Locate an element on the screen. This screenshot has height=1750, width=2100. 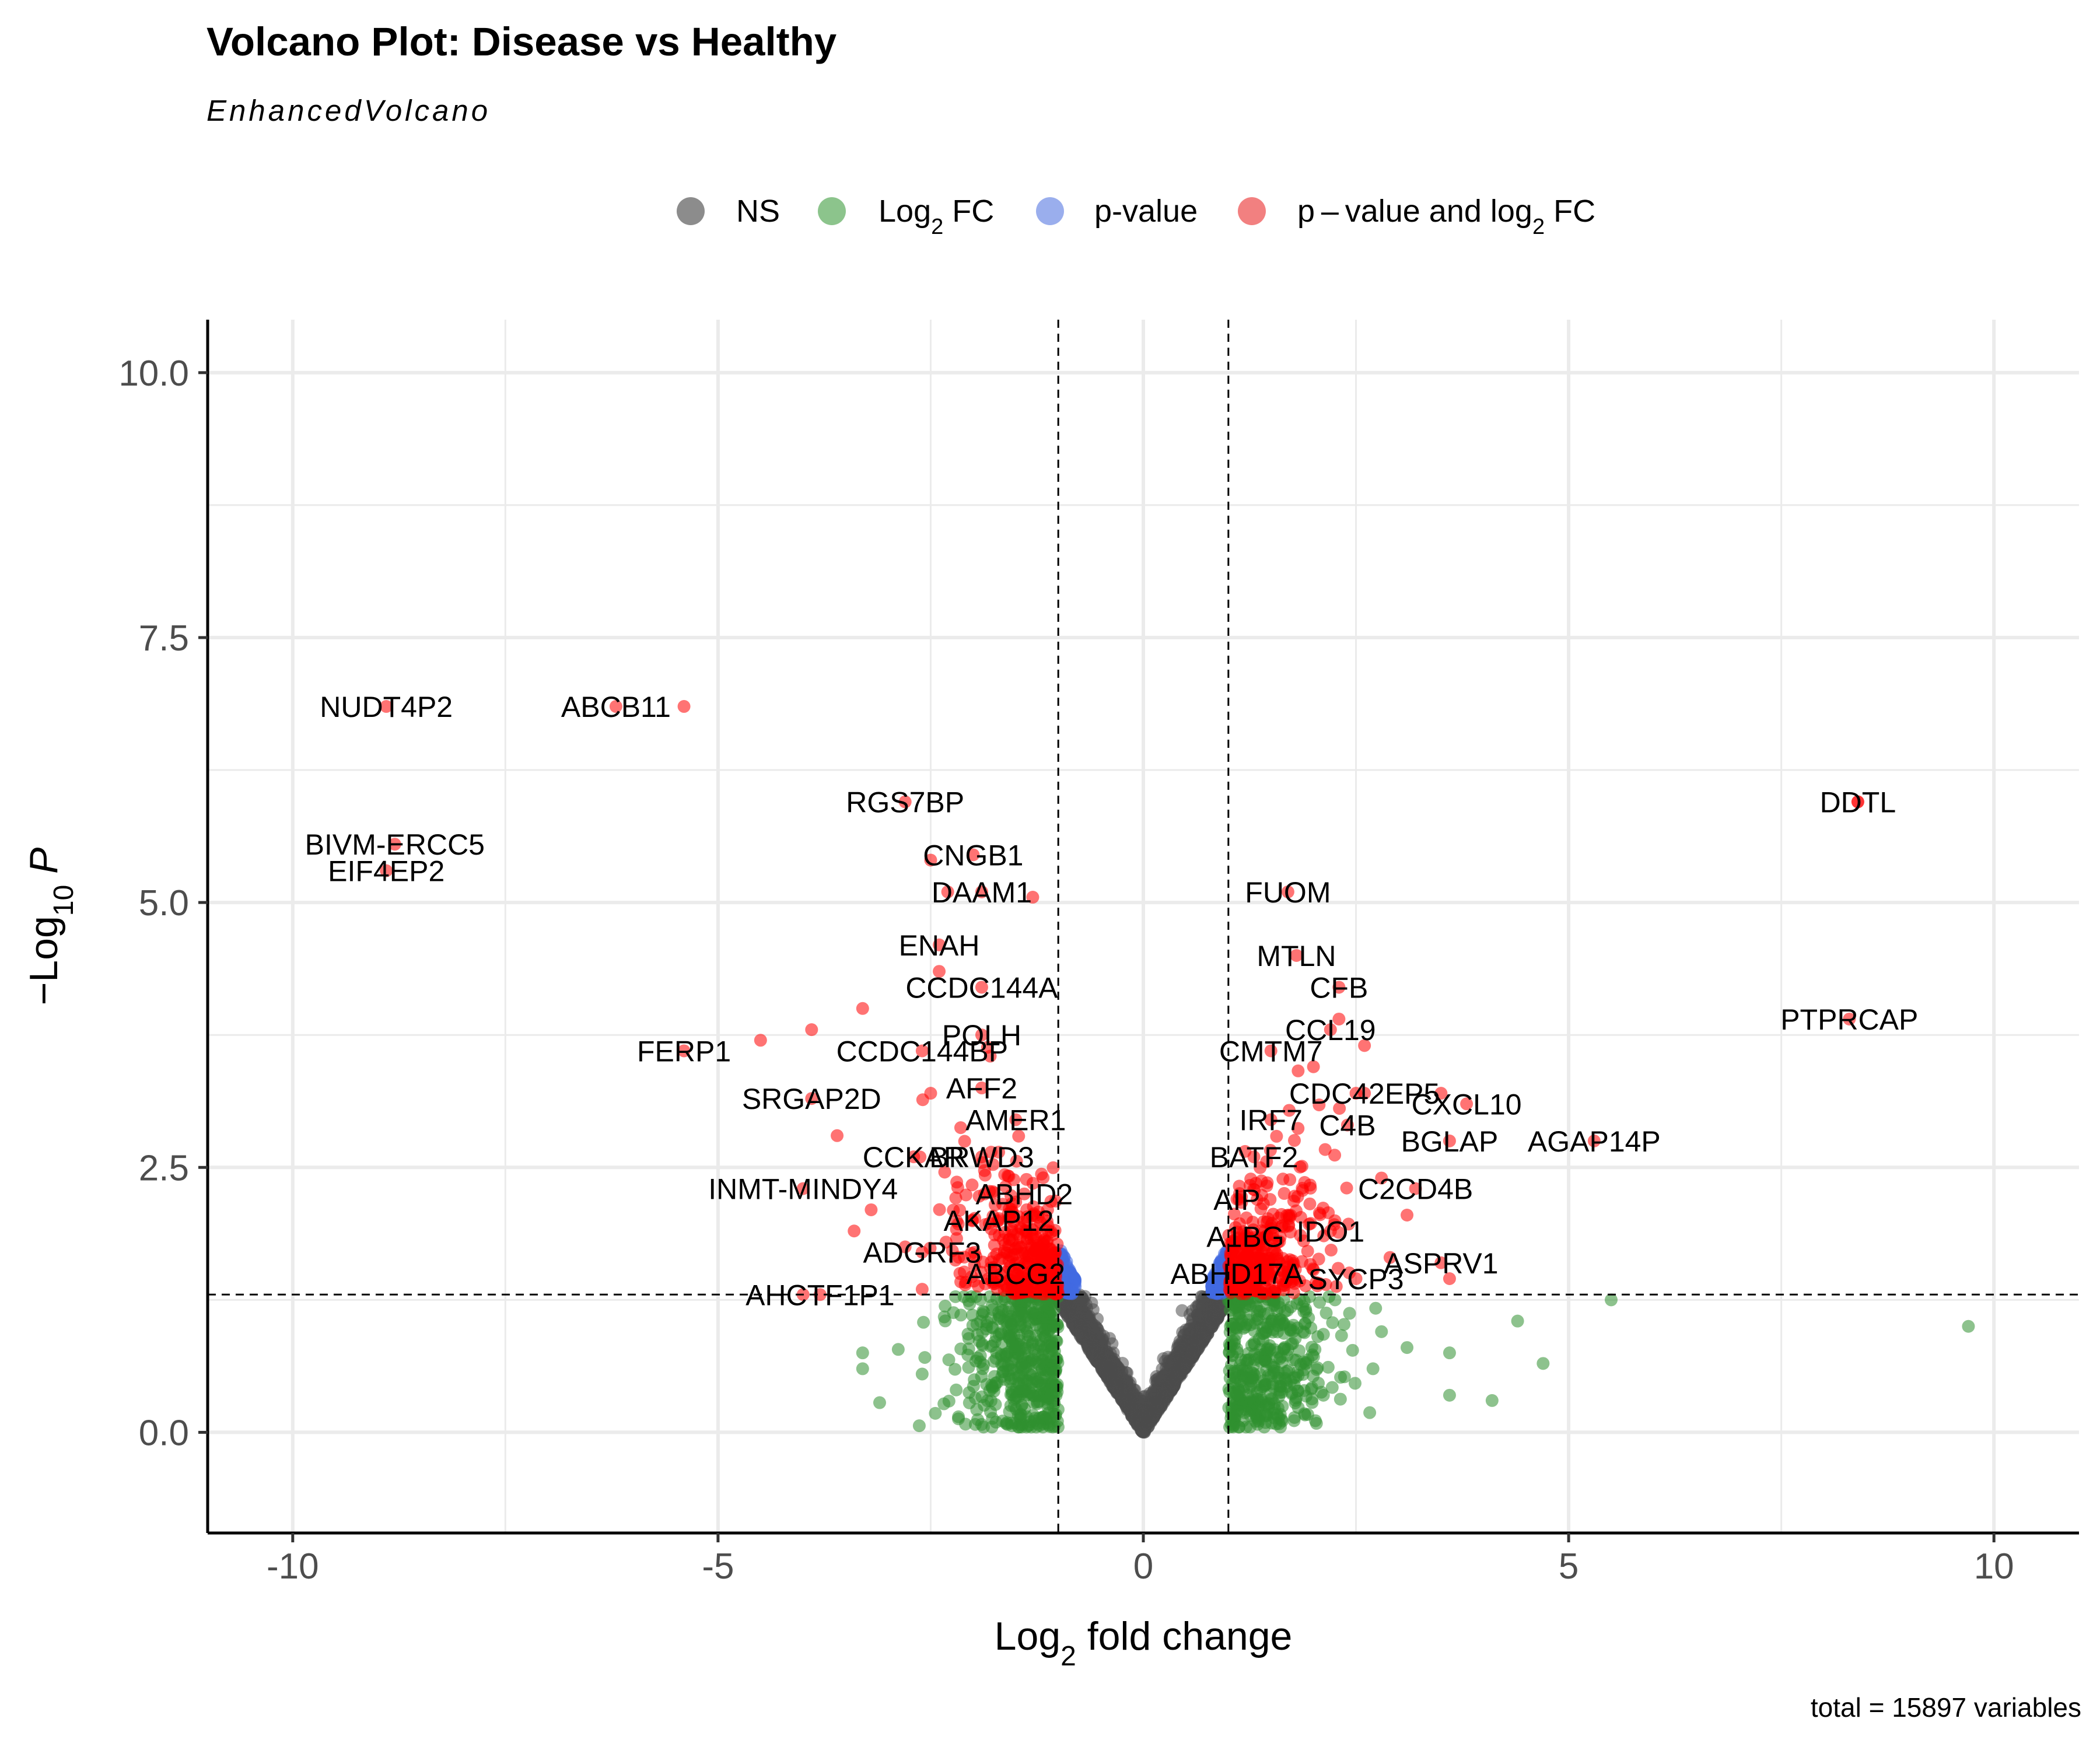
gene-label: ADGRF3 is located at coordinates (922, 1253).